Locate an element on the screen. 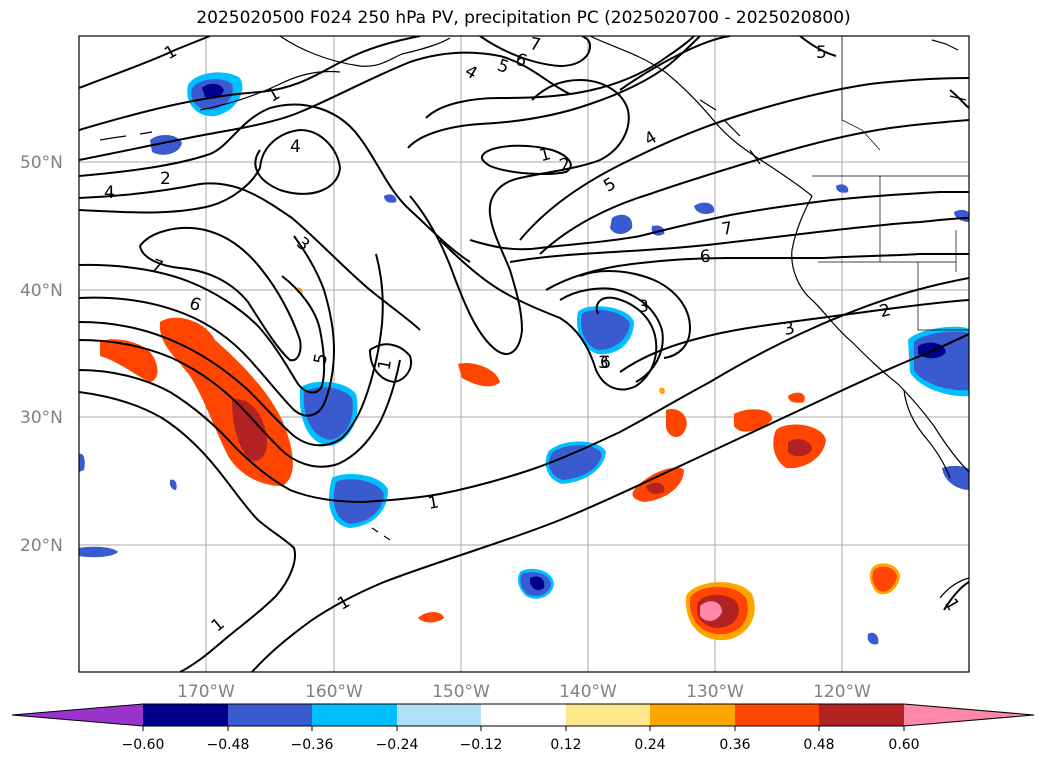 The image size is (1047, 765). lat-label: 40°N is located at coordinates (41, 291).